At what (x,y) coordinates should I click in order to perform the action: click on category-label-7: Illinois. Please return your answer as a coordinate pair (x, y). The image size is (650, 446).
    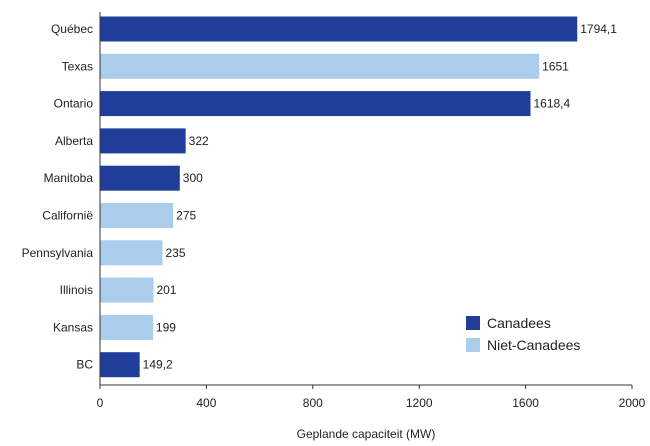
    Looking at the image, I should click on (76, 290).